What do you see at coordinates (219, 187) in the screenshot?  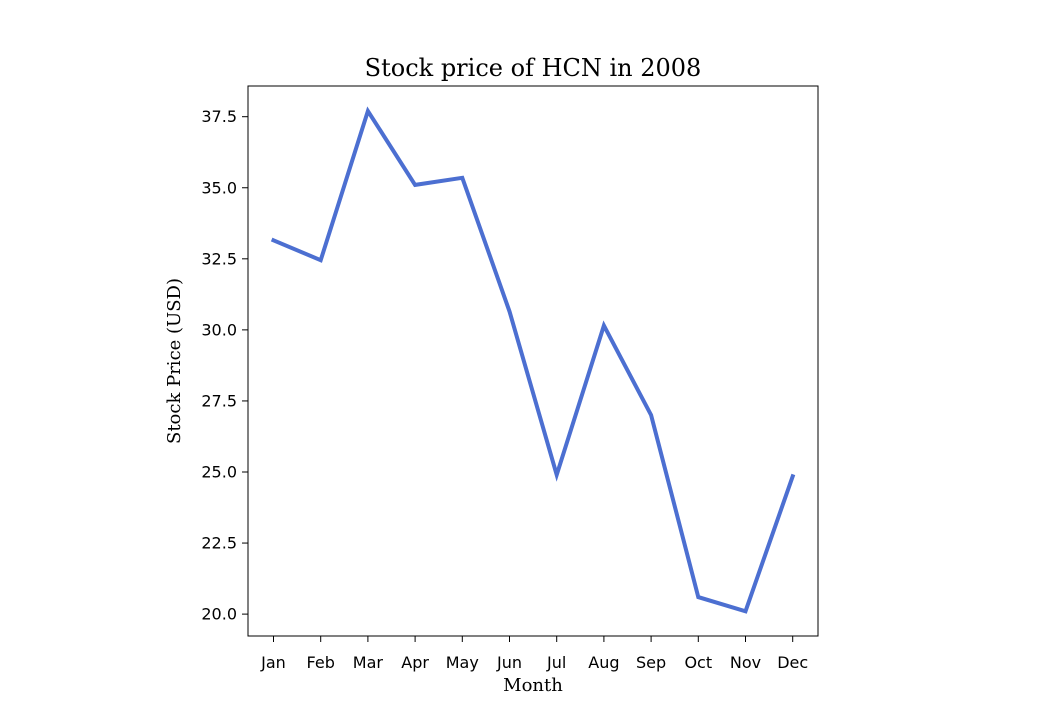 I see `y-tick-label: 35.0` at bounding box center [219, 187].